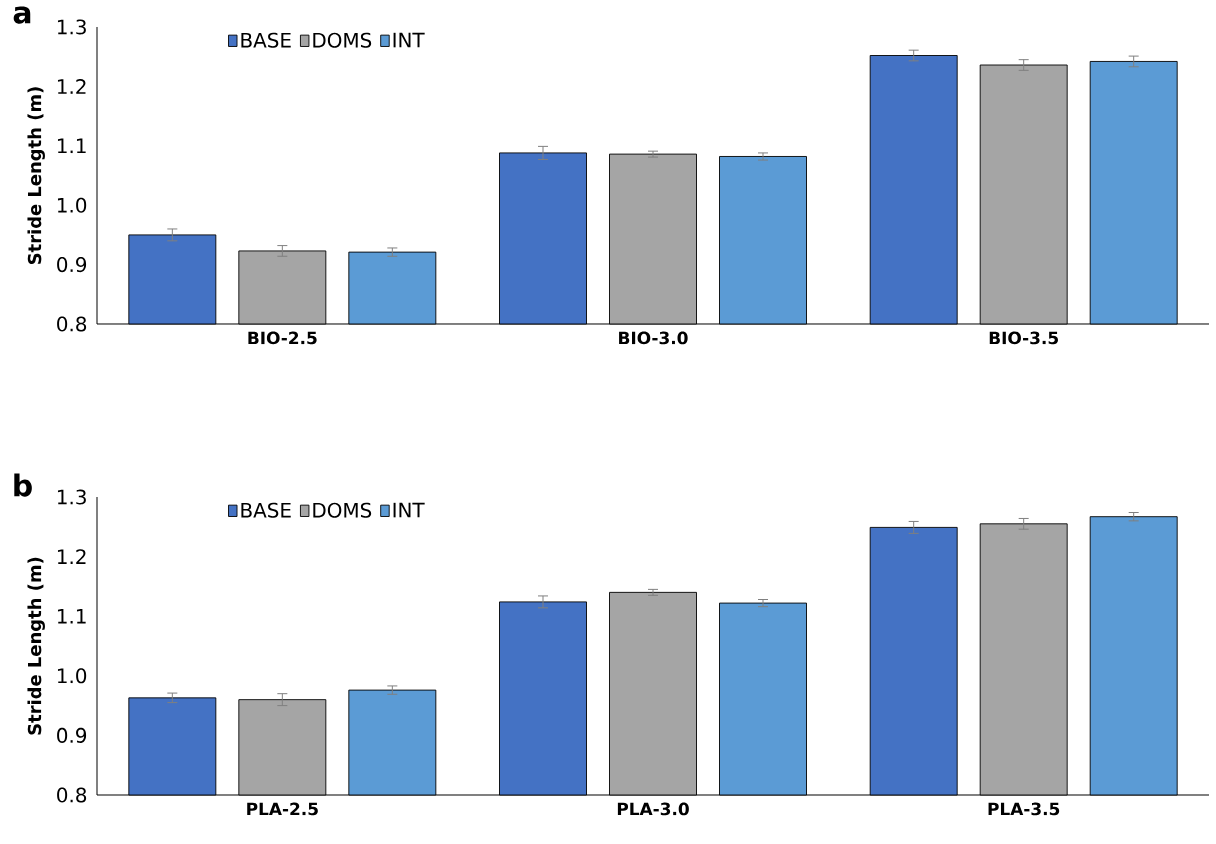 Image resolution: width=1216 pixels, height=844 pixels. What do you see at coordinates (23, 485) in the screenshot?
I see `chart-title: b` at bounding box center [23, 485].